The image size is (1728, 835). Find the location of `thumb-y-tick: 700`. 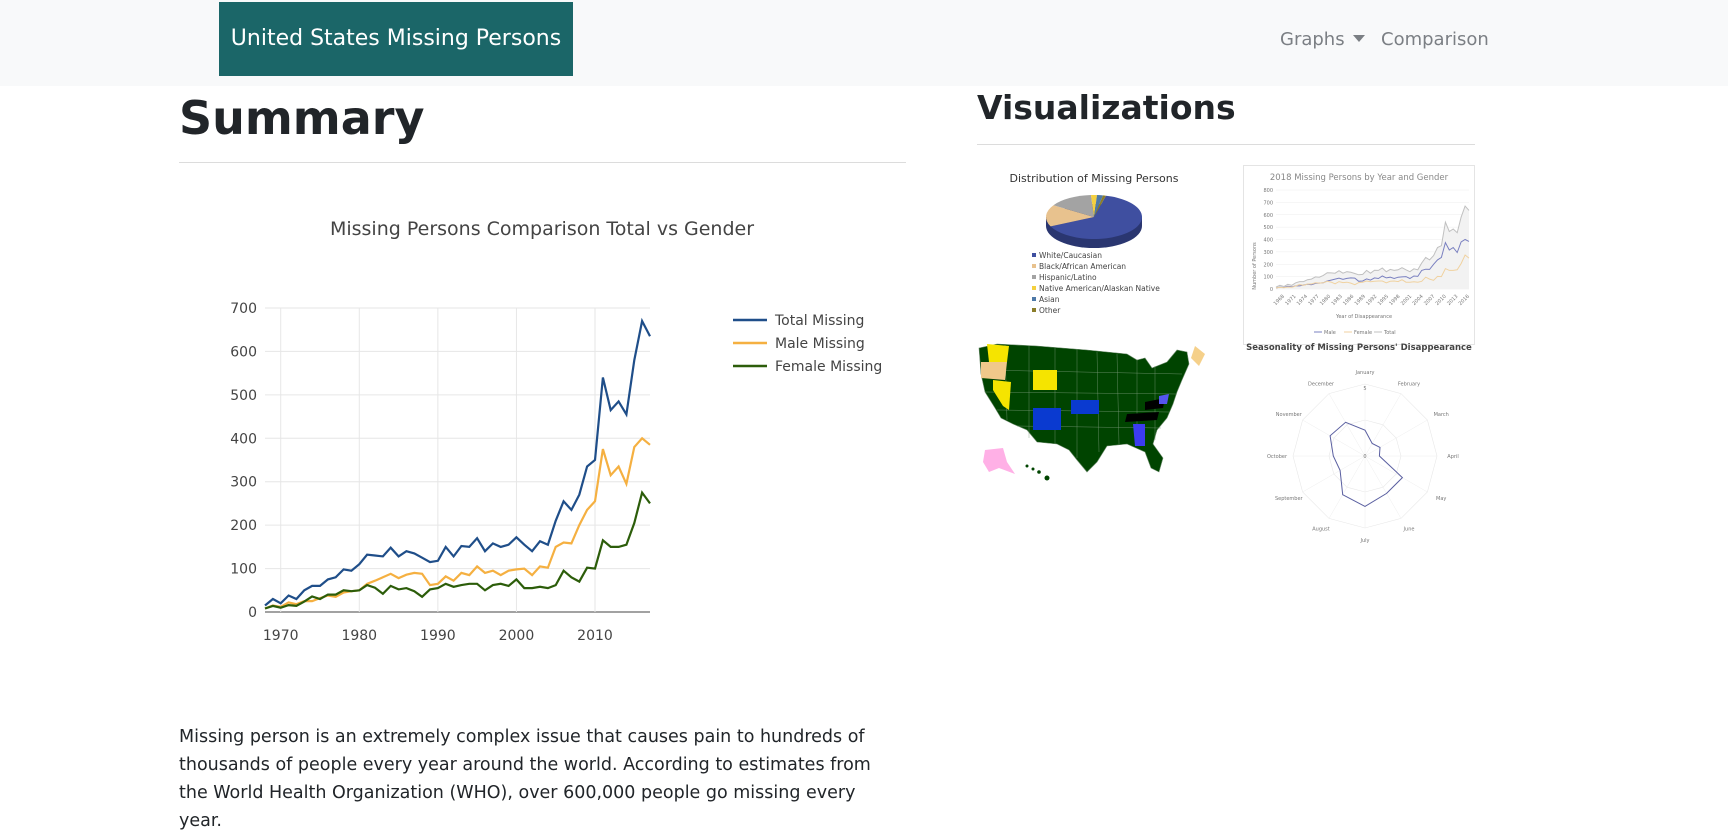

thumb-y-tick: 700 is located at coordinates (1268, 203).